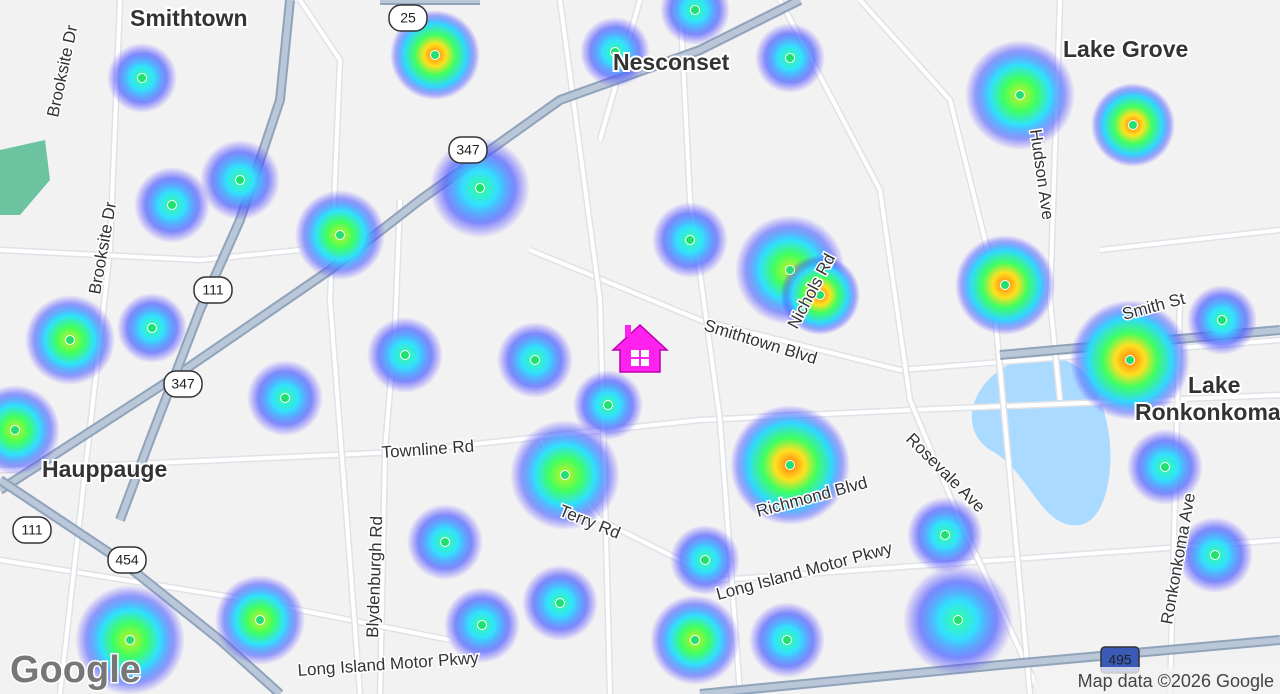 Image resolution: width=1280 pixels, height=694 pixels. Describe the element at coordinates (1207, 412) in the screenshot. I see `place-label: Ronkonkoma` at that location.